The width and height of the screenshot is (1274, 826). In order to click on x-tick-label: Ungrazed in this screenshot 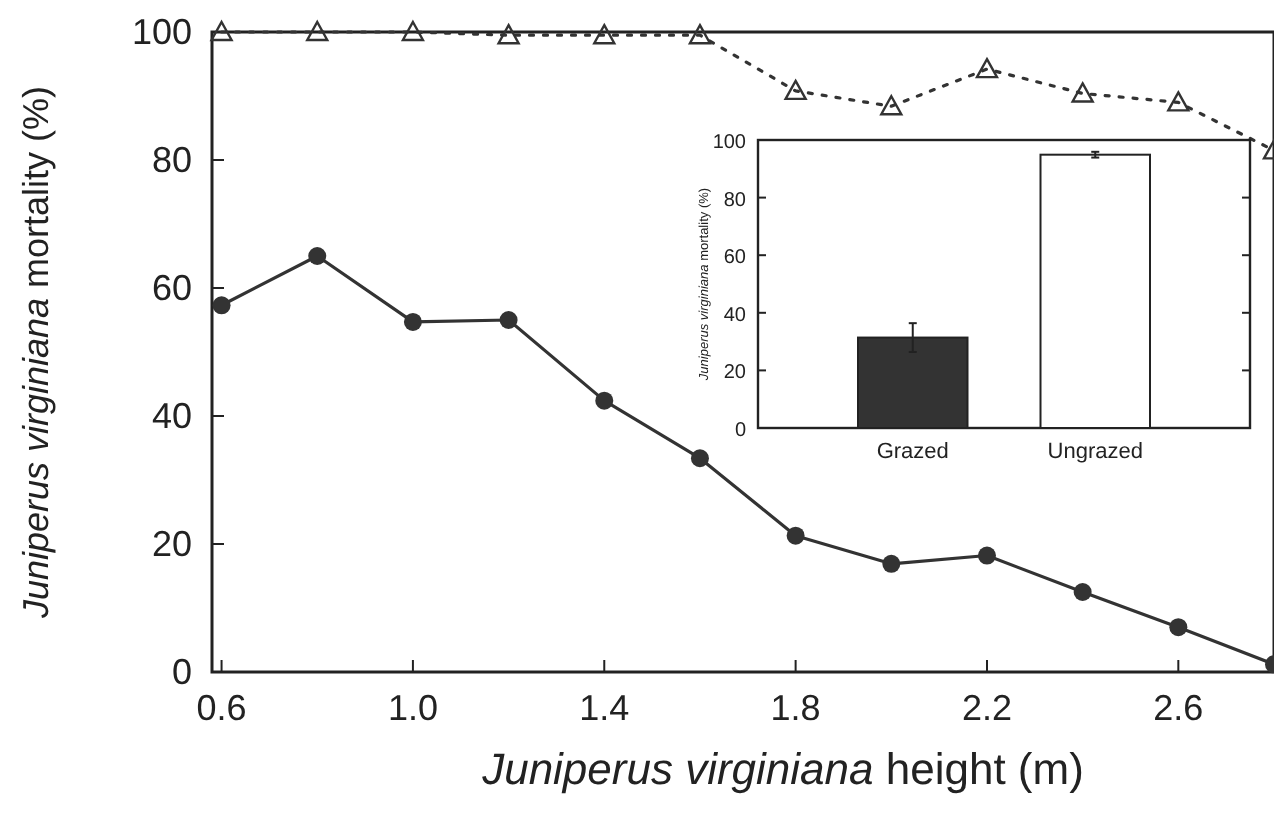, I will do `click(1095, 452)`.